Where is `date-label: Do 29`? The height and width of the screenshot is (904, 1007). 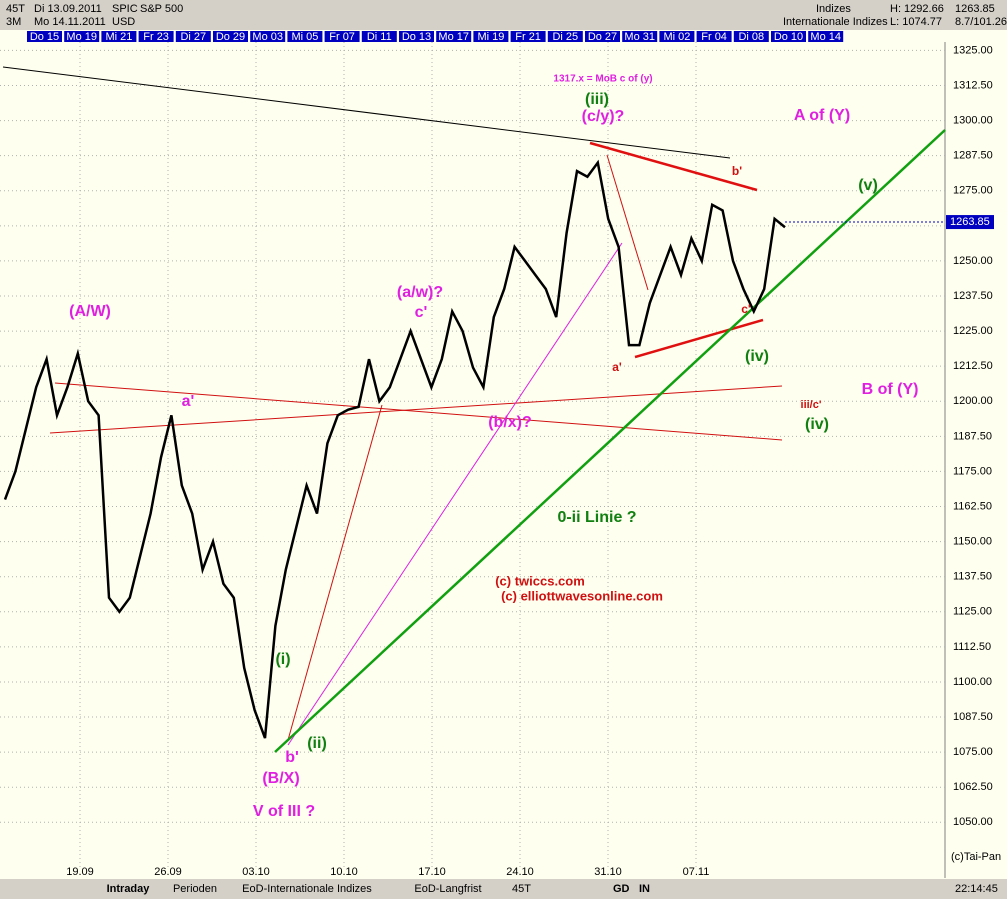 date-label: Do 29 is located at coordinates (230, 37).